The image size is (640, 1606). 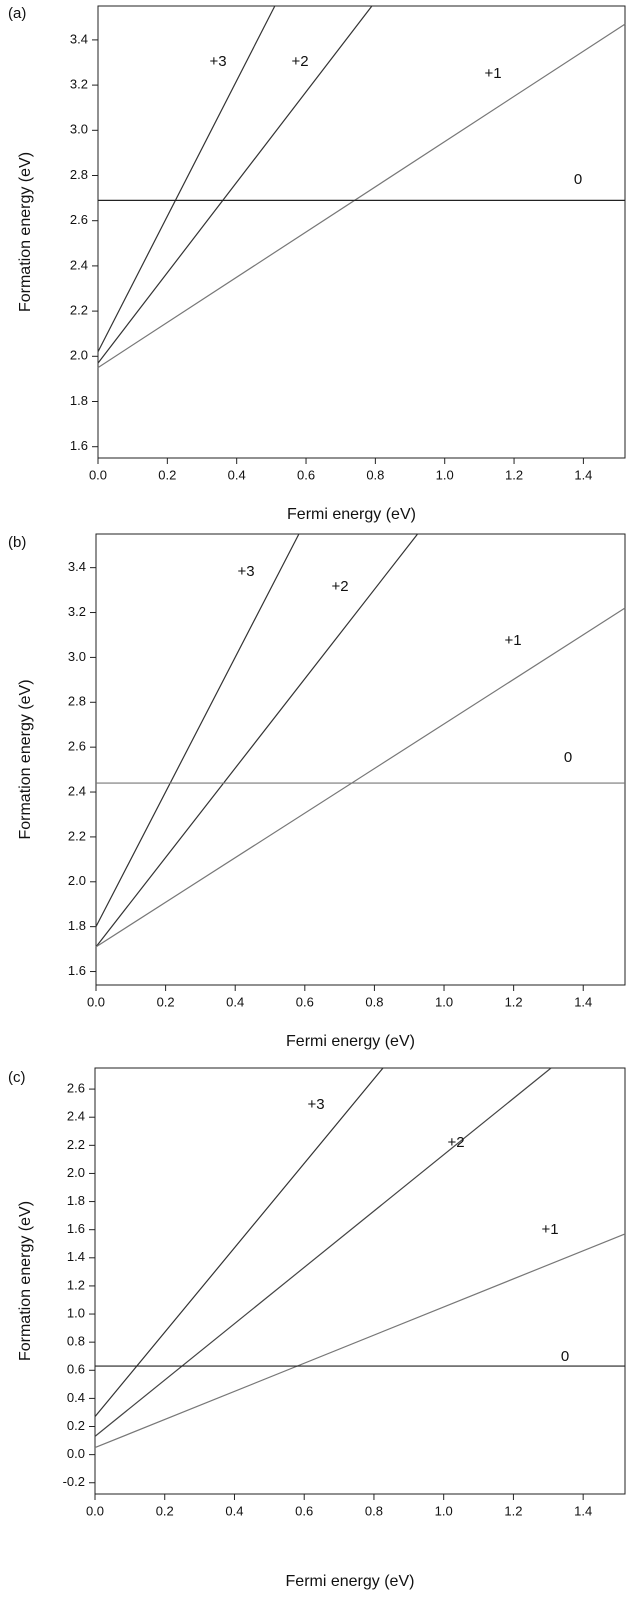 I want to click on y-tick-label: 1.4, so click(x=76, y=1256).